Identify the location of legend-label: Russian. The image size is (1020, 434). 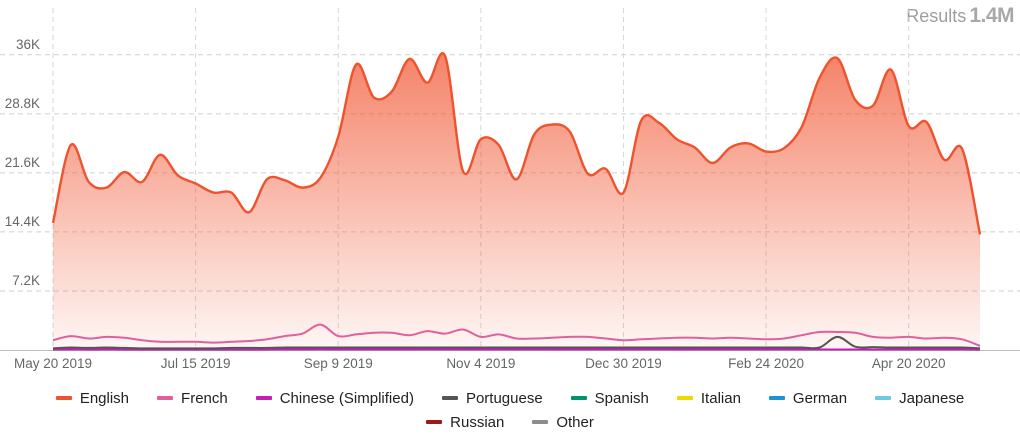
(477, 422).